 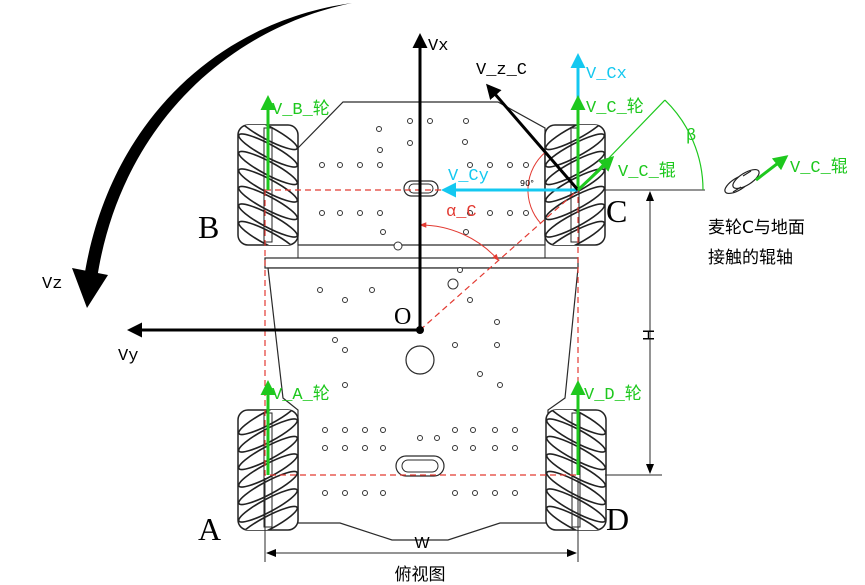 What do you see at coordinates (438, 46) in the screenshot?
I see `vx-label: Vx` at bounding box center [438, 46].